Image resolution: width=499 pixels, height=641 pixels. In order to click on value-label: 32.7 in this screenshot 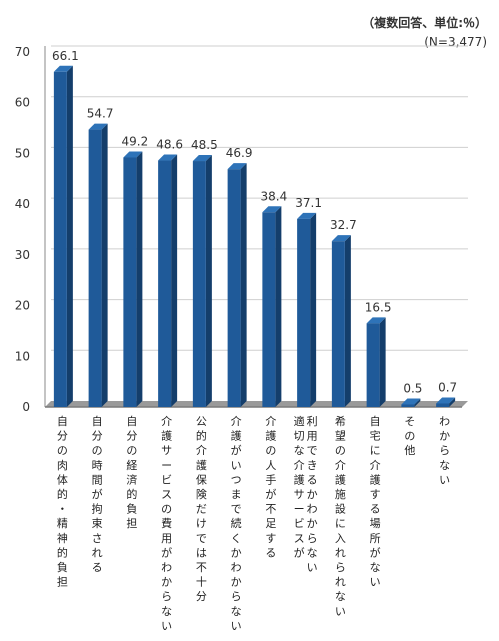, I will do `click(343, 225)`.